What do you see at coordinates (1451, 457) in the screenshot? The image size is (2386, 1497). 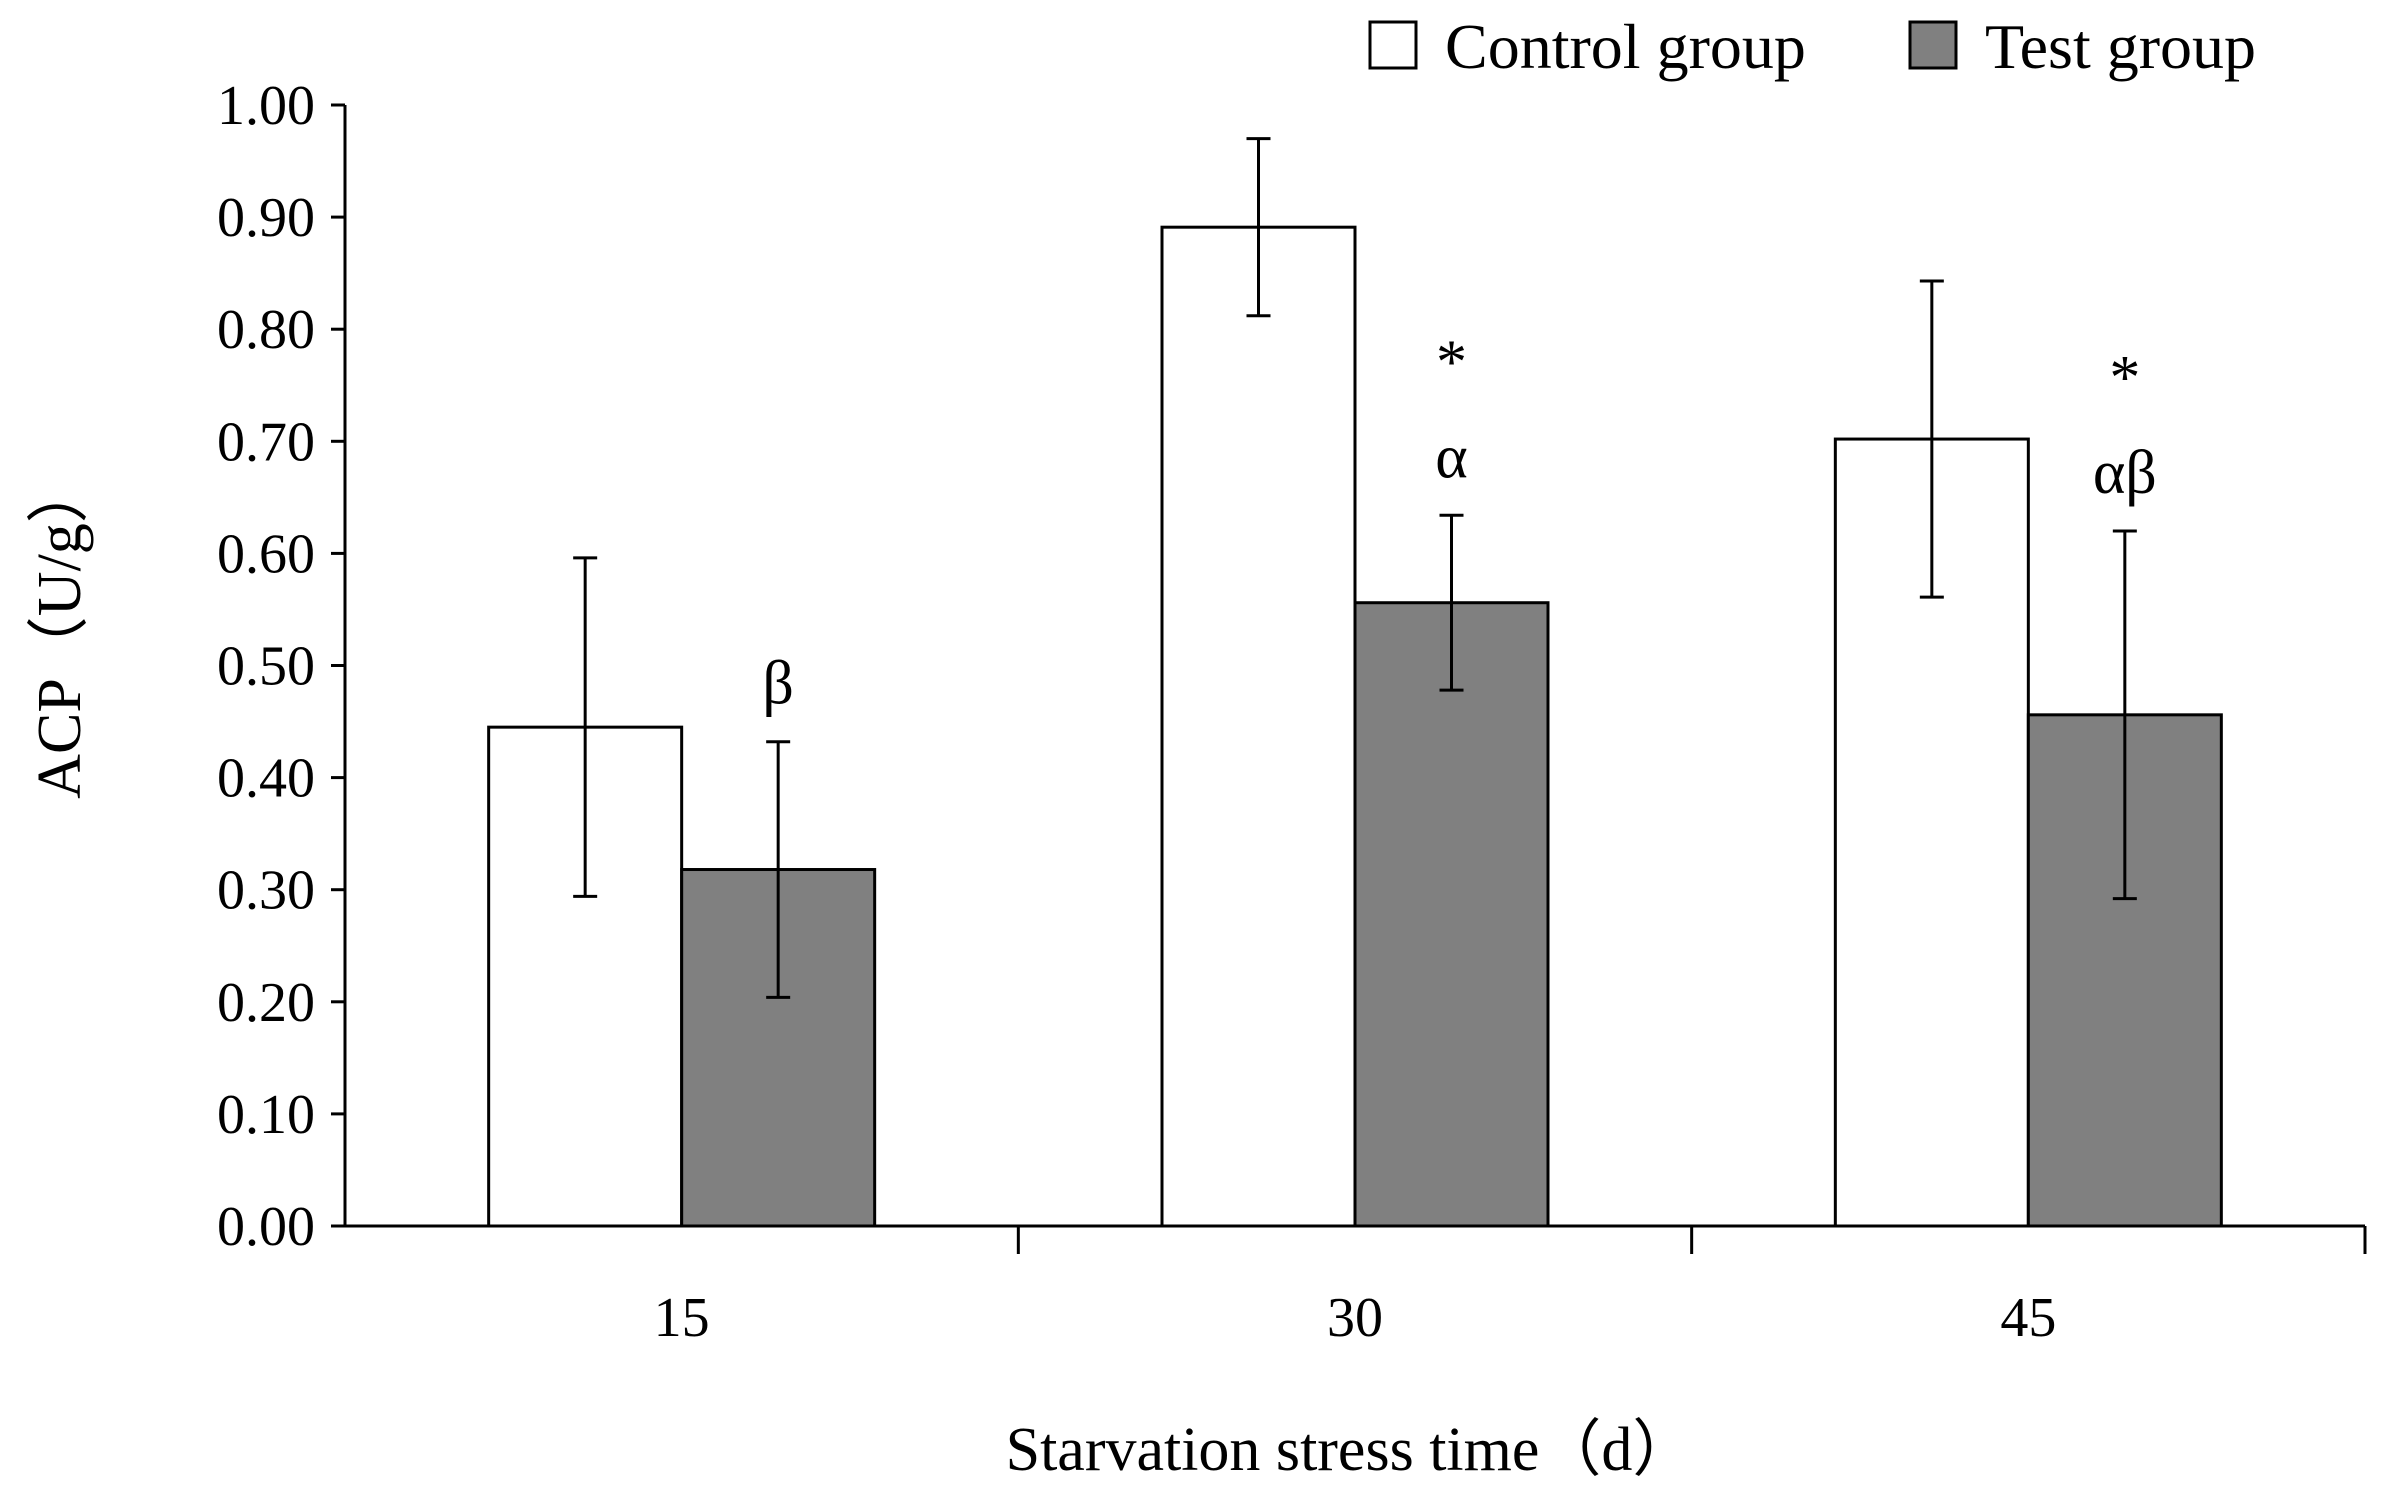 I see `significance-mark: α` at bounding box center [1451, 457].